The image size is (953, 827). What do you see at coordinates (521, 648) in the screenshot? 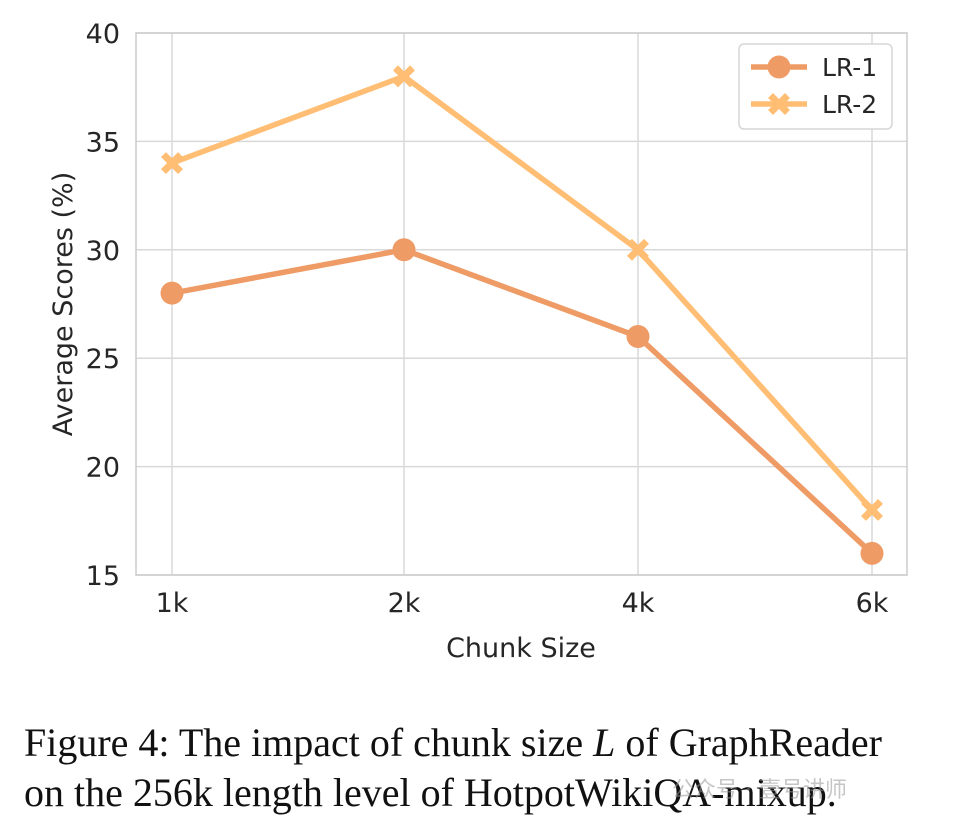
I see `x-axis-label: Chunk Size` at bounding box center [521, 648].